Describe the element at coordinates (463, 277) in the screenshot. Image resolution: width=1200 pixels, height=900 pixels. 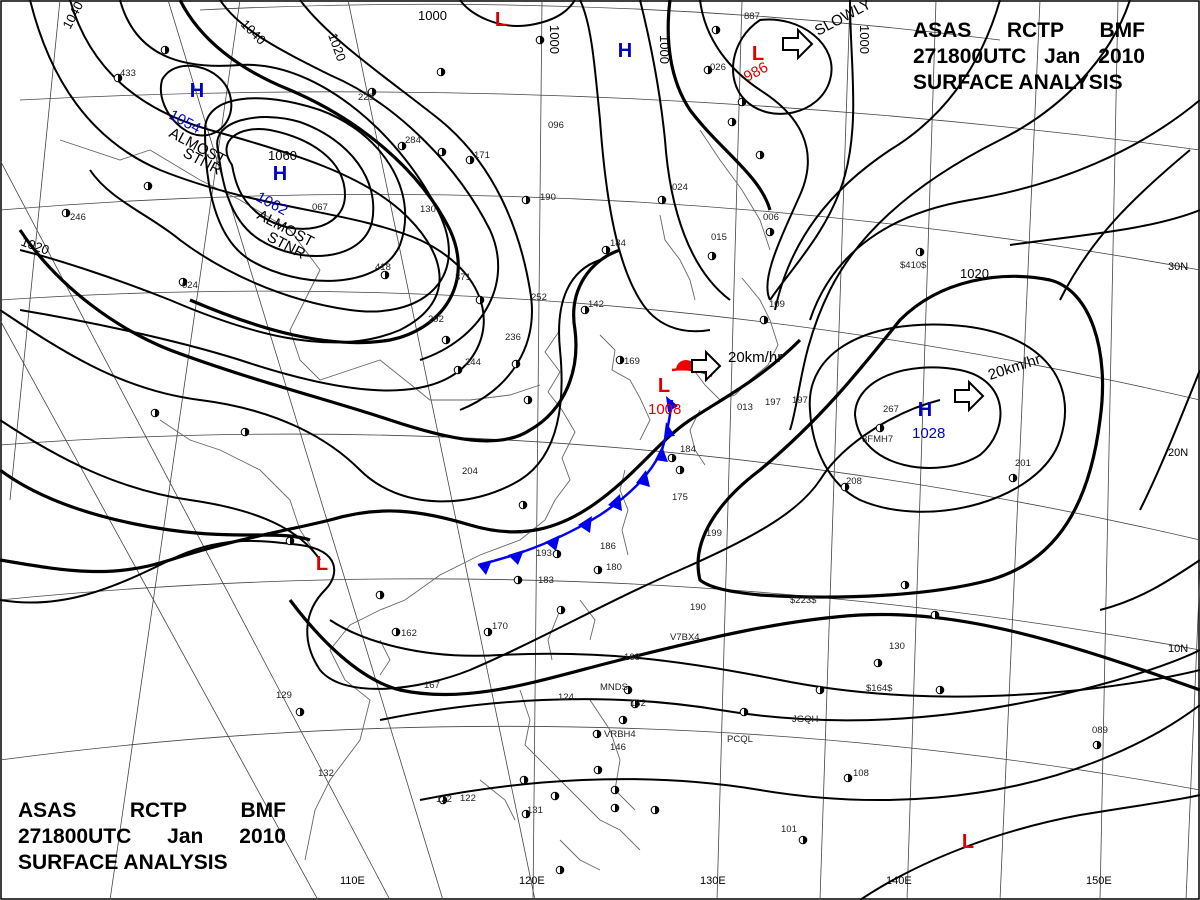
I see `station-pressure-value: 371` at that location.